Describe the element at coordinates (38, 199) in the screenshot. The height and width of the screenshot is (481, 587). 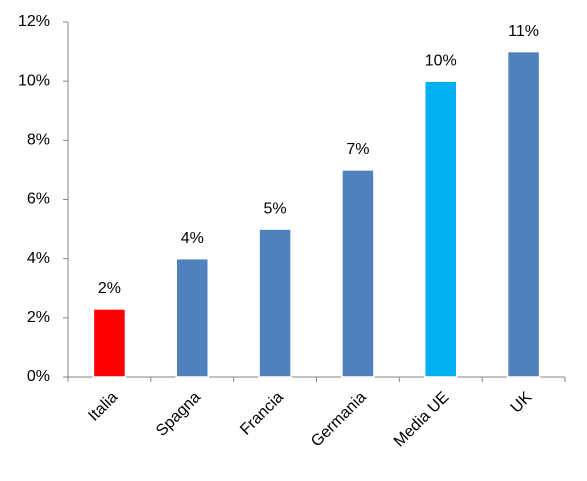
I see `y-tick-label: 6%` at that location.